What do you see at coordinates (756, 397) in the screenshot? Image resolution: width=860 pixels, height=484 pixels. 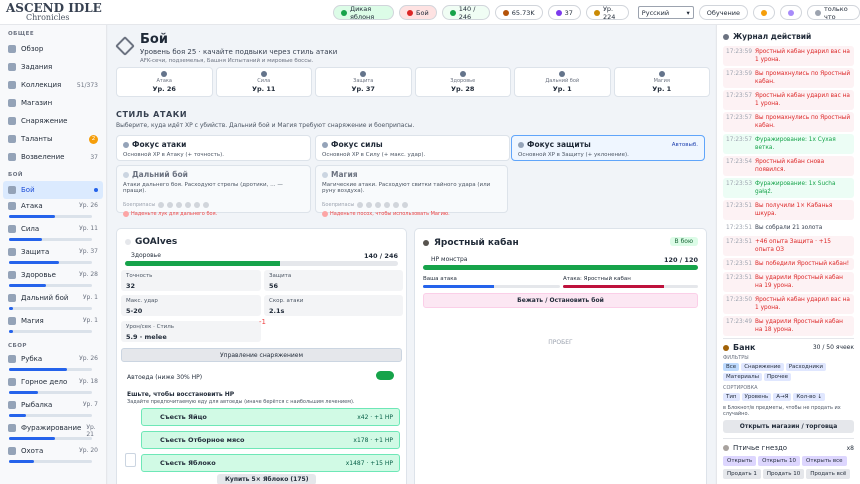 I see `sort-chip: Уровень` at bounding box center [756, 397].